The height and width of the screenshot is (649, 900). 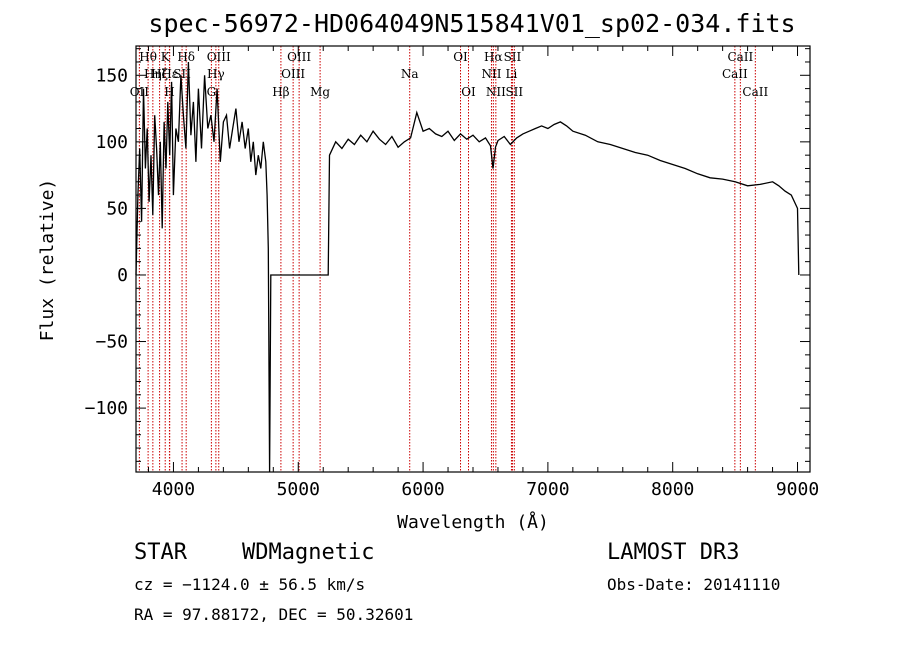 I want to click on object-class: STAR, so click(x=161, y=552).